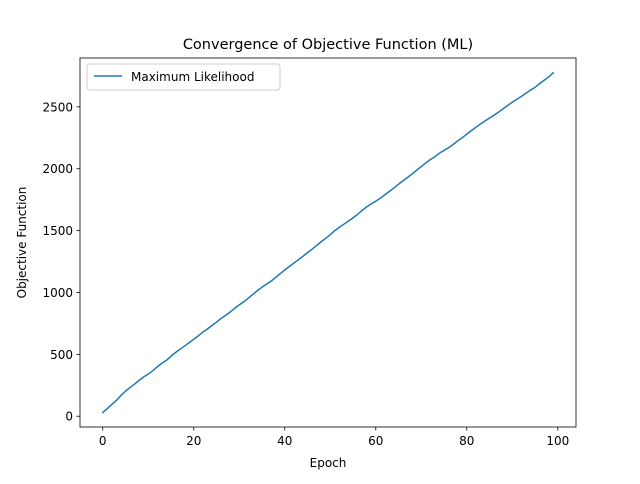 The width and height of the screenshot is (640, 484). Describe the element at coordinates (22, 243) in the screenshot. I see `y-axis-label: Objective Function` at that location.